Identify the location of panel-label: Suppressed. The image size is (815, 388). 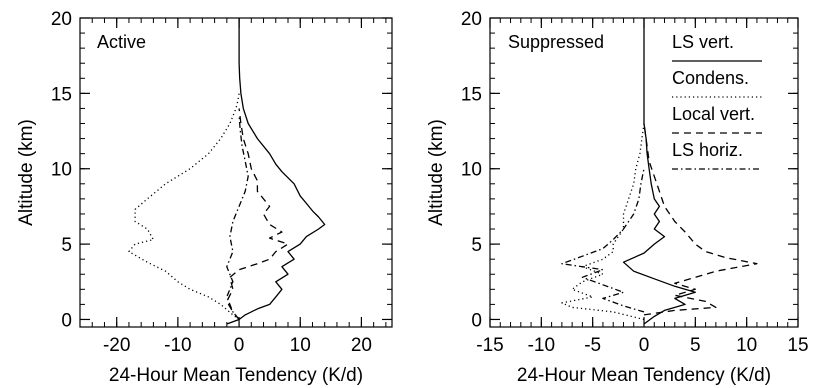
(556, 42).